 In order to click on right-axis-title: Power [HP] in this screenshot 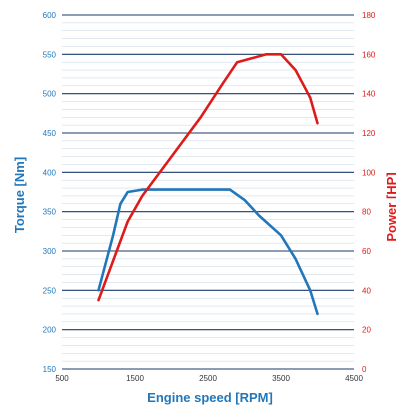, I will do `click(390, 206)`.